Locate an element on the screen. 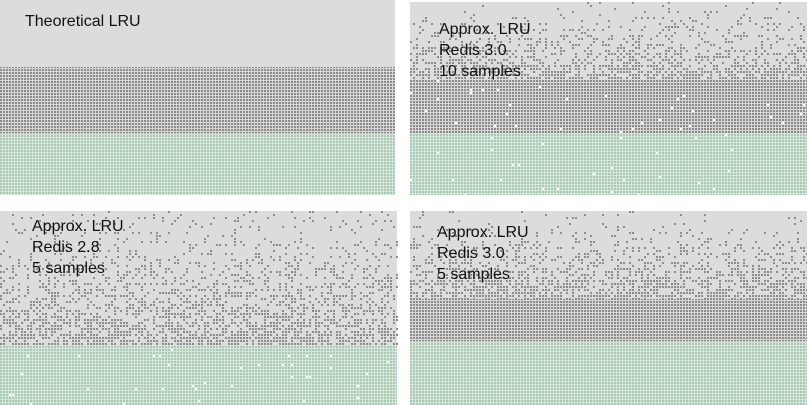  panel-label: Redis 2.8 is located at coordinates (66, 247).